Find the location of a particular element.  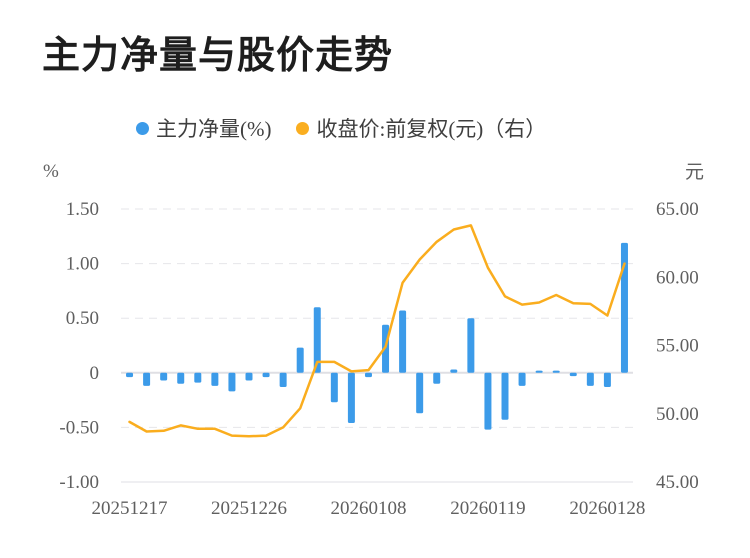

chart-title: 主力净量与股价走势 is located at coordinates (218, 56).